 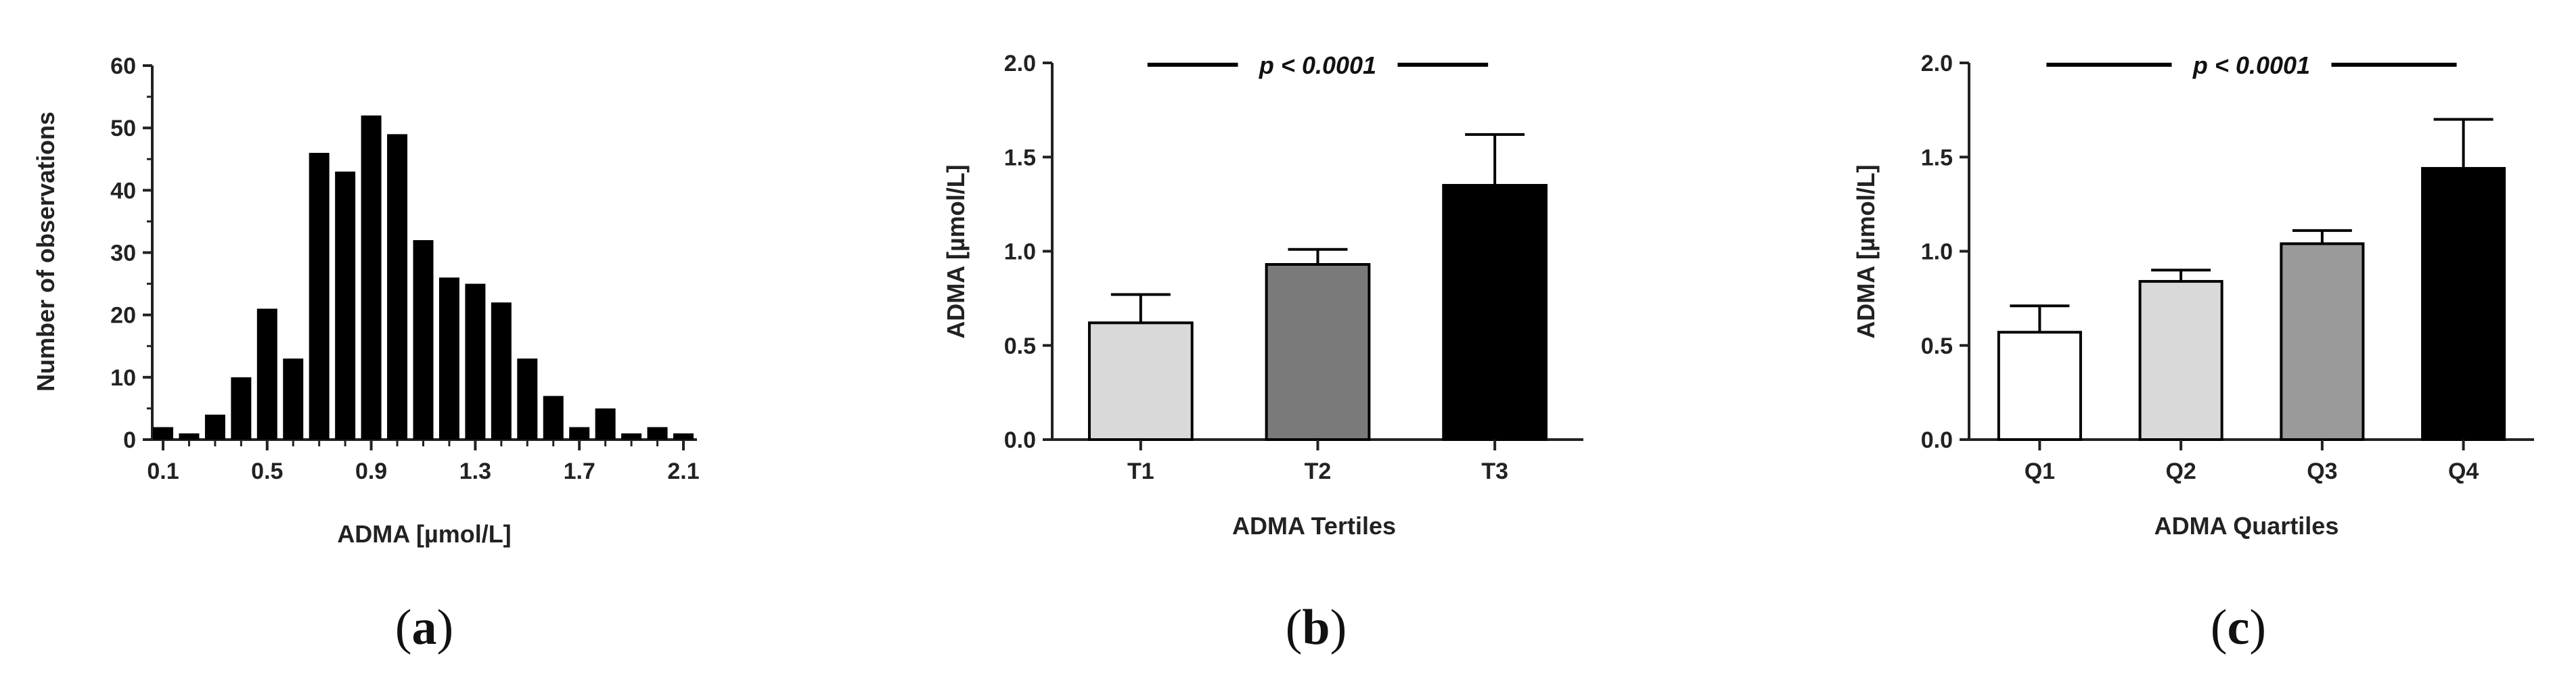 What do you see at coordinates (1318, 351) in the screenshot?
I see `bar-t2` at bounding box center [1318, 351].